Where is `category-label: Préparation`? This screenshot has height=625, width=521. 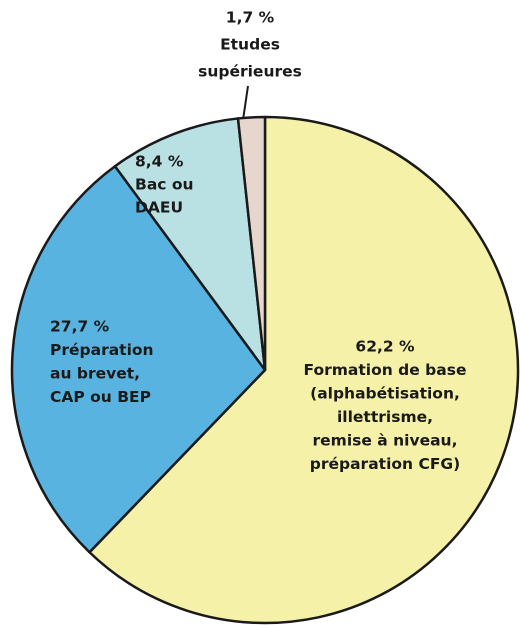
category-label: Préparation is located at coordinates (102, 350).